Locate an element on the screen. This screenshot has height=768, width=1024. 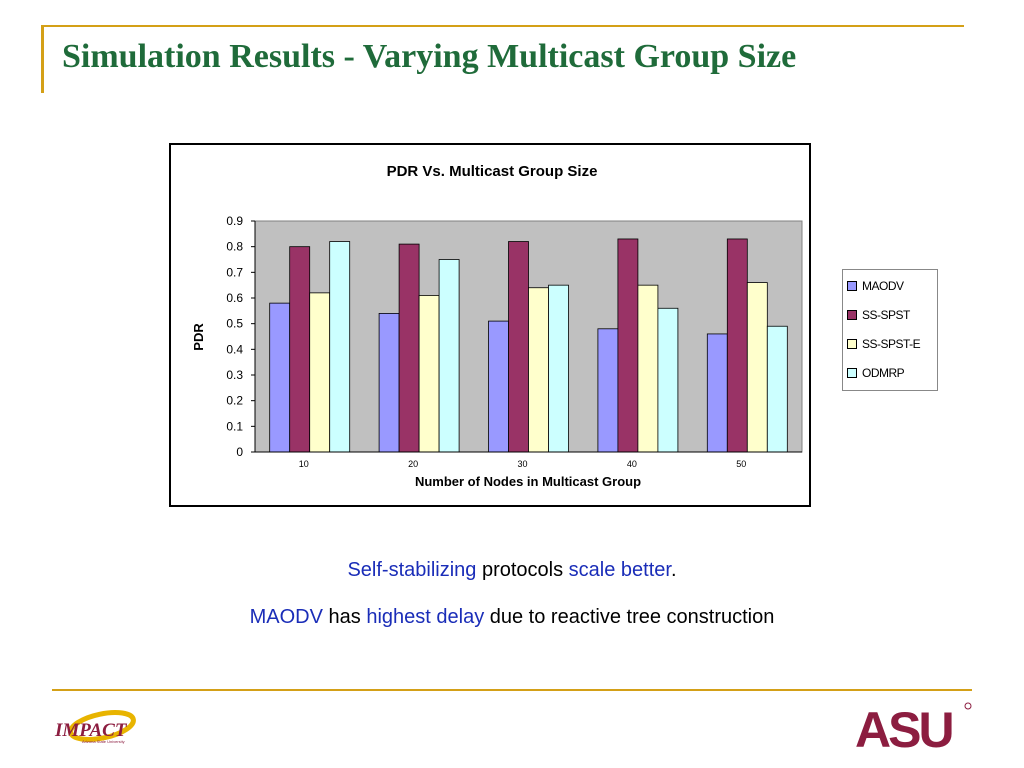
x-category-label: 10 is located at coordinates (304, 464).